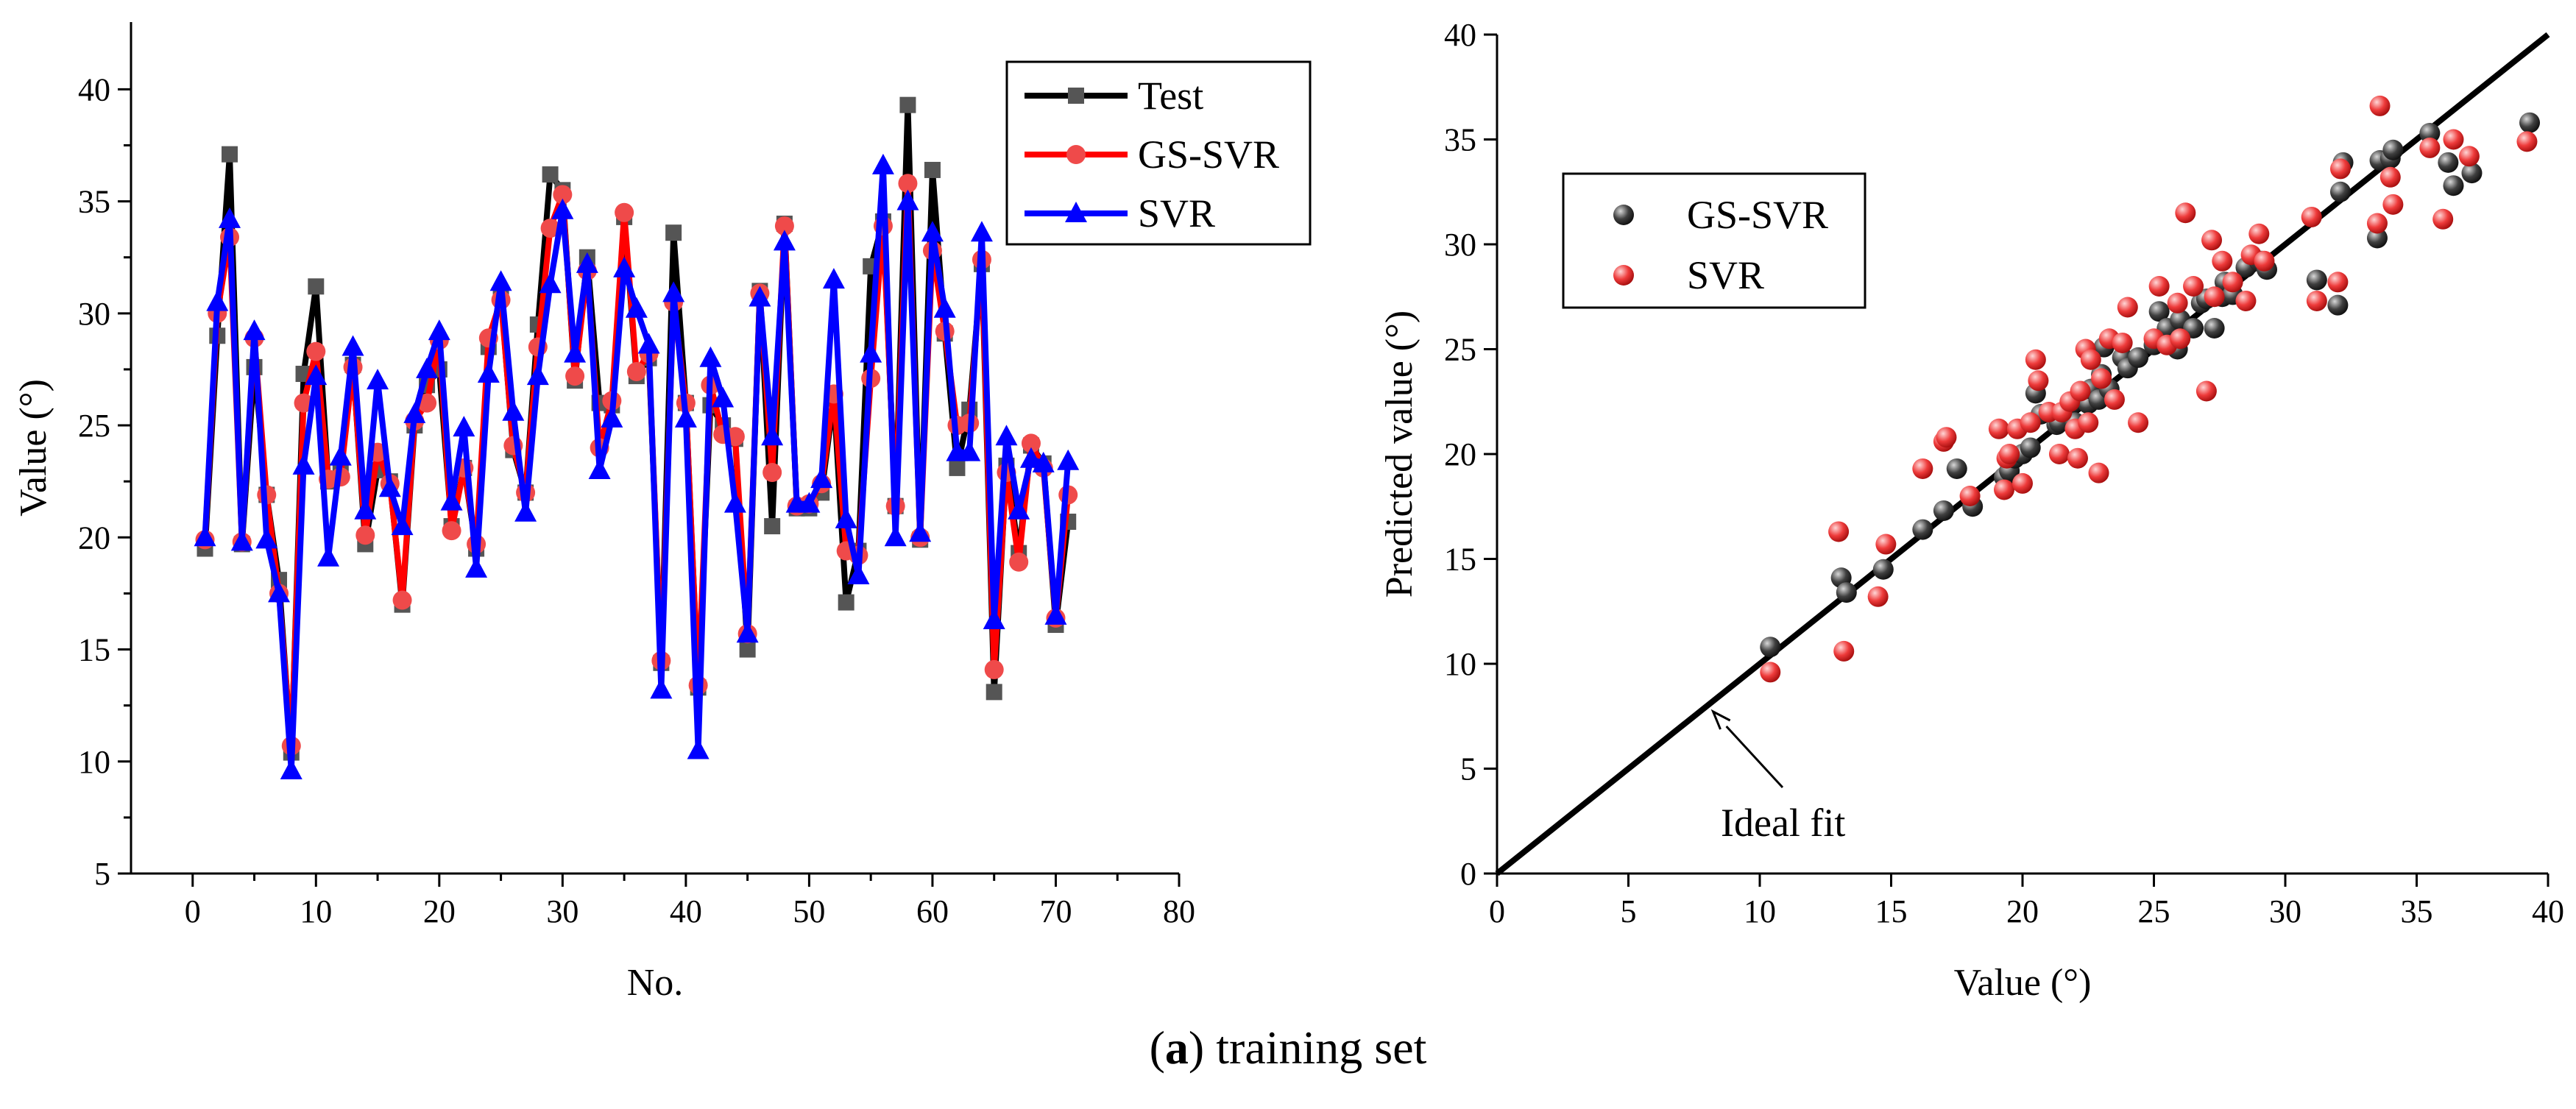 This screenshot has height=1109, width=2576. I want to click on ideal-fit-label: Ideal fit, so click(1783, 823).